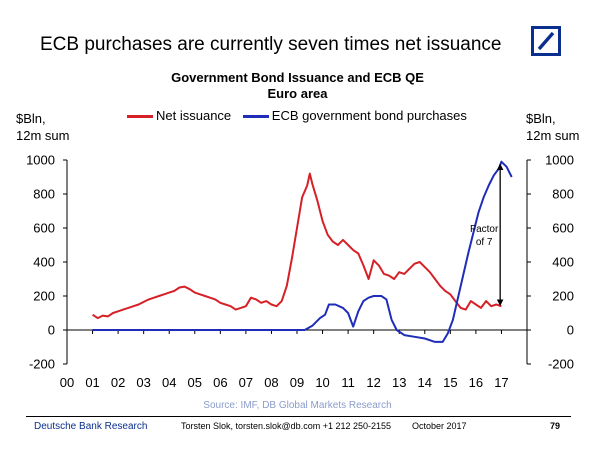  I want to click on left-y-tick-label: -200, so click(42, 364).